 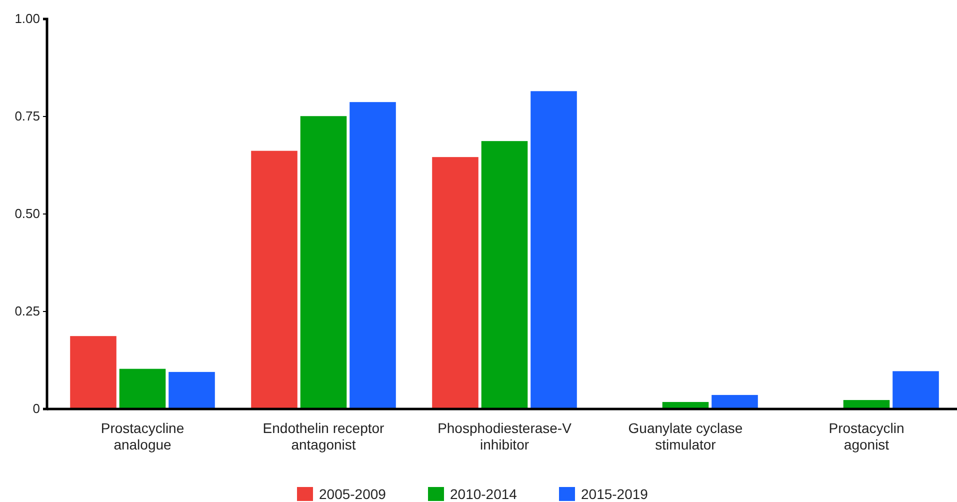 I want to click on legend-label: 2010-2014, so click(x=484, y=494).